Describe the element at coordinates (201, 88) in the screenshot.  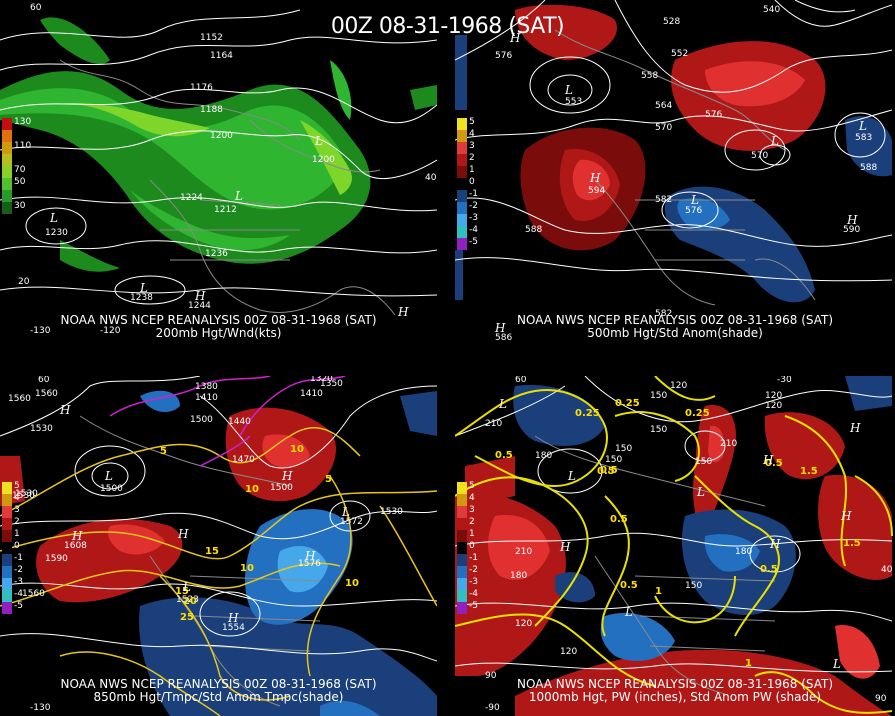
I see `contour-label: 1176` at that location.